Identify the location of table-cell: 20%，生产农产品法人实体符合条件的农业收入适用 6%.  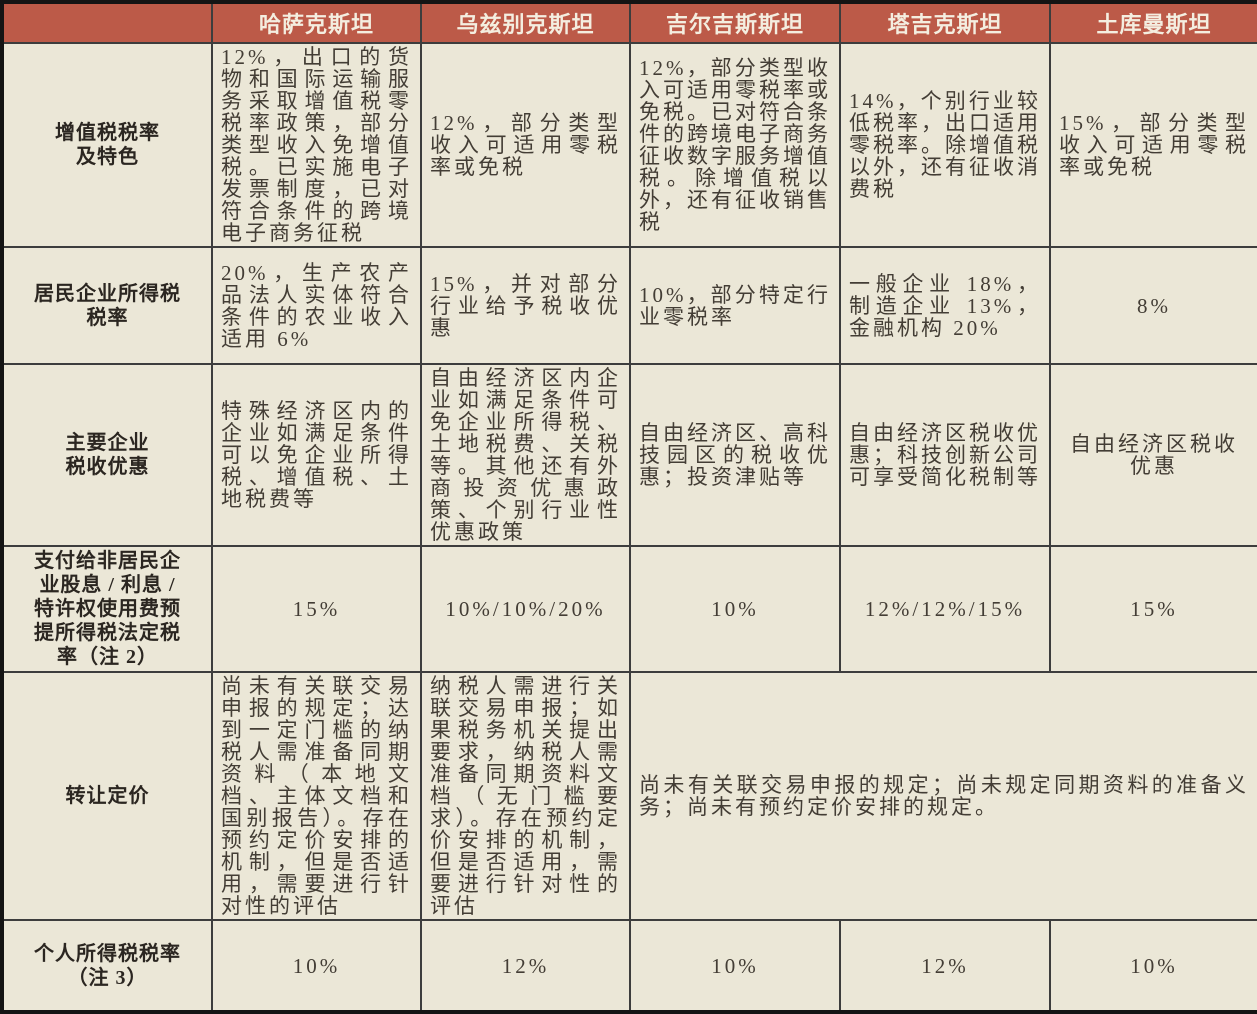
(316, 305).